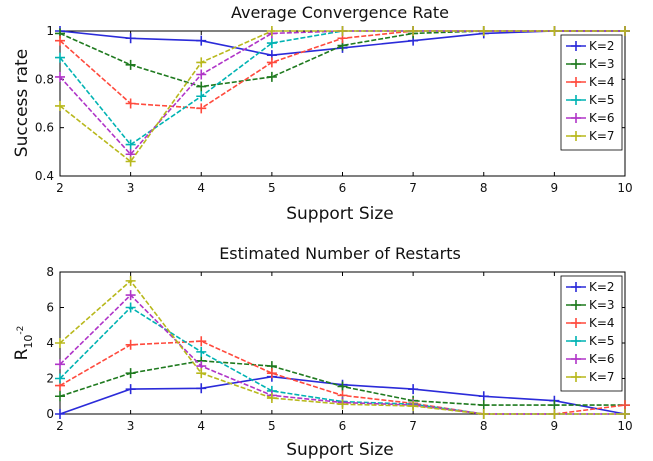 The image size is (653, 461). I want to click on y-axis-label-subscript: 10, so click(28, 342).